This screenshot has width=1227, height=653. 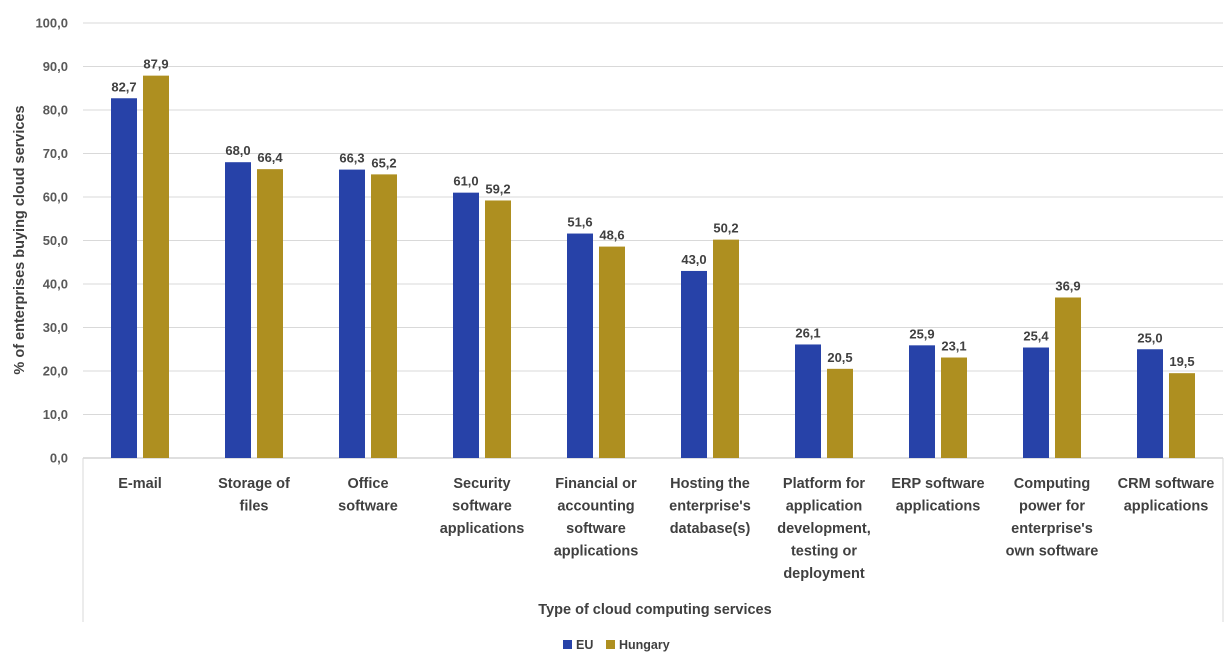 What do you see at coordinates (465, 181) in the screenshot?
I see `data-label: 61,0` at bounding box center [465, 181].